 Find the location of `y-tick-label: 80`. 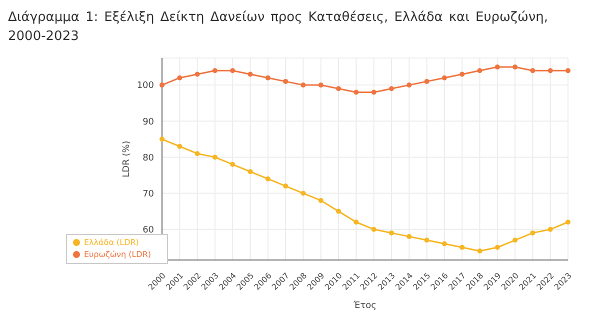

y-tick-label: 80 is located at coordinates (148, 158).